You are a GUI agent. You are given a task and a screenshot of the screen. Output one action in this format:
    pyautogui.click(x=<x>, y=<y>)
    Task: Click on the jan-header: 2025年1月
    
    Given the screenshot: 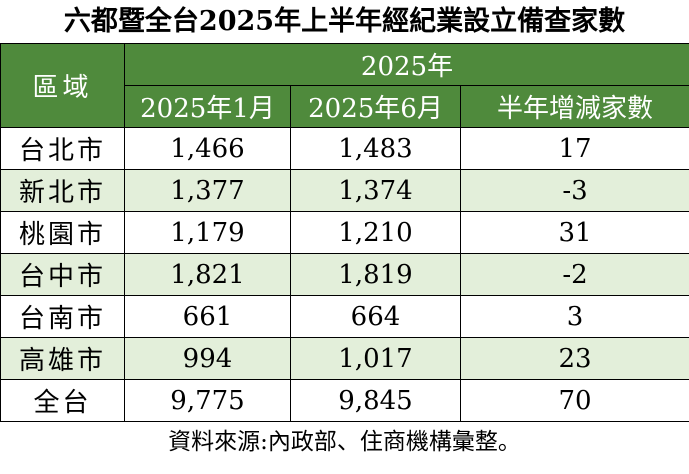 What is the action you would take?
    pyautogui.click(x=207, y=106)
    